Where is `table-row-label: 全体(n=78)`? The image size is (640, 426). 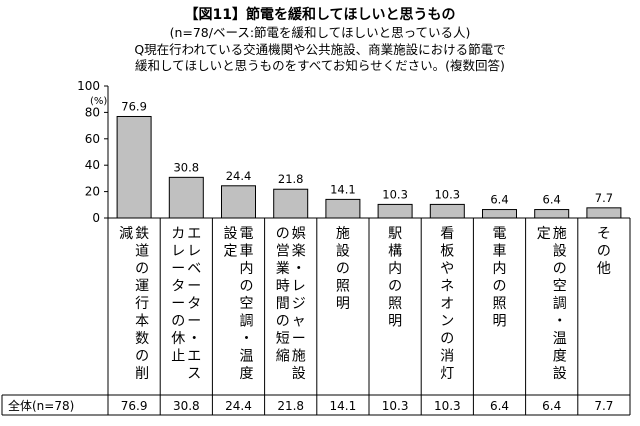
table-row-label: 全体(n=78) is located at coordinates (41, 405).